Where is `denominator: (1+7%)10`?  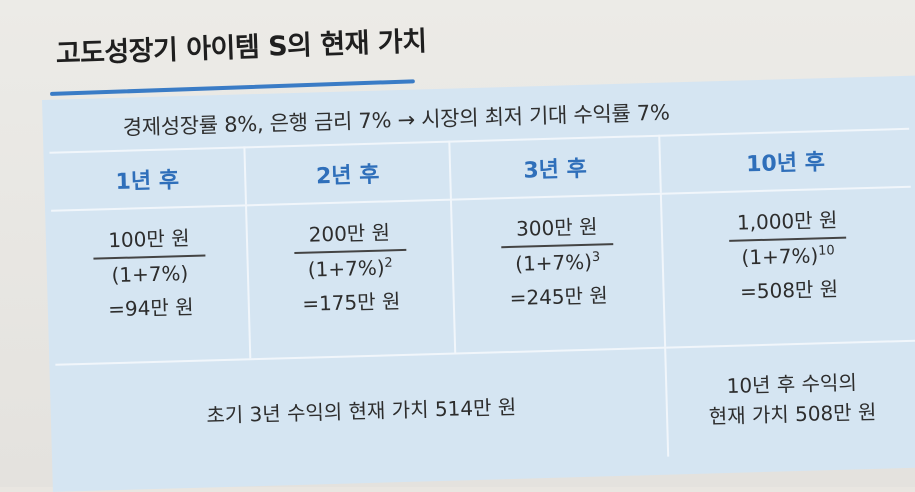
denominator: (1+7%)10 is located at coordinates (788, 254).